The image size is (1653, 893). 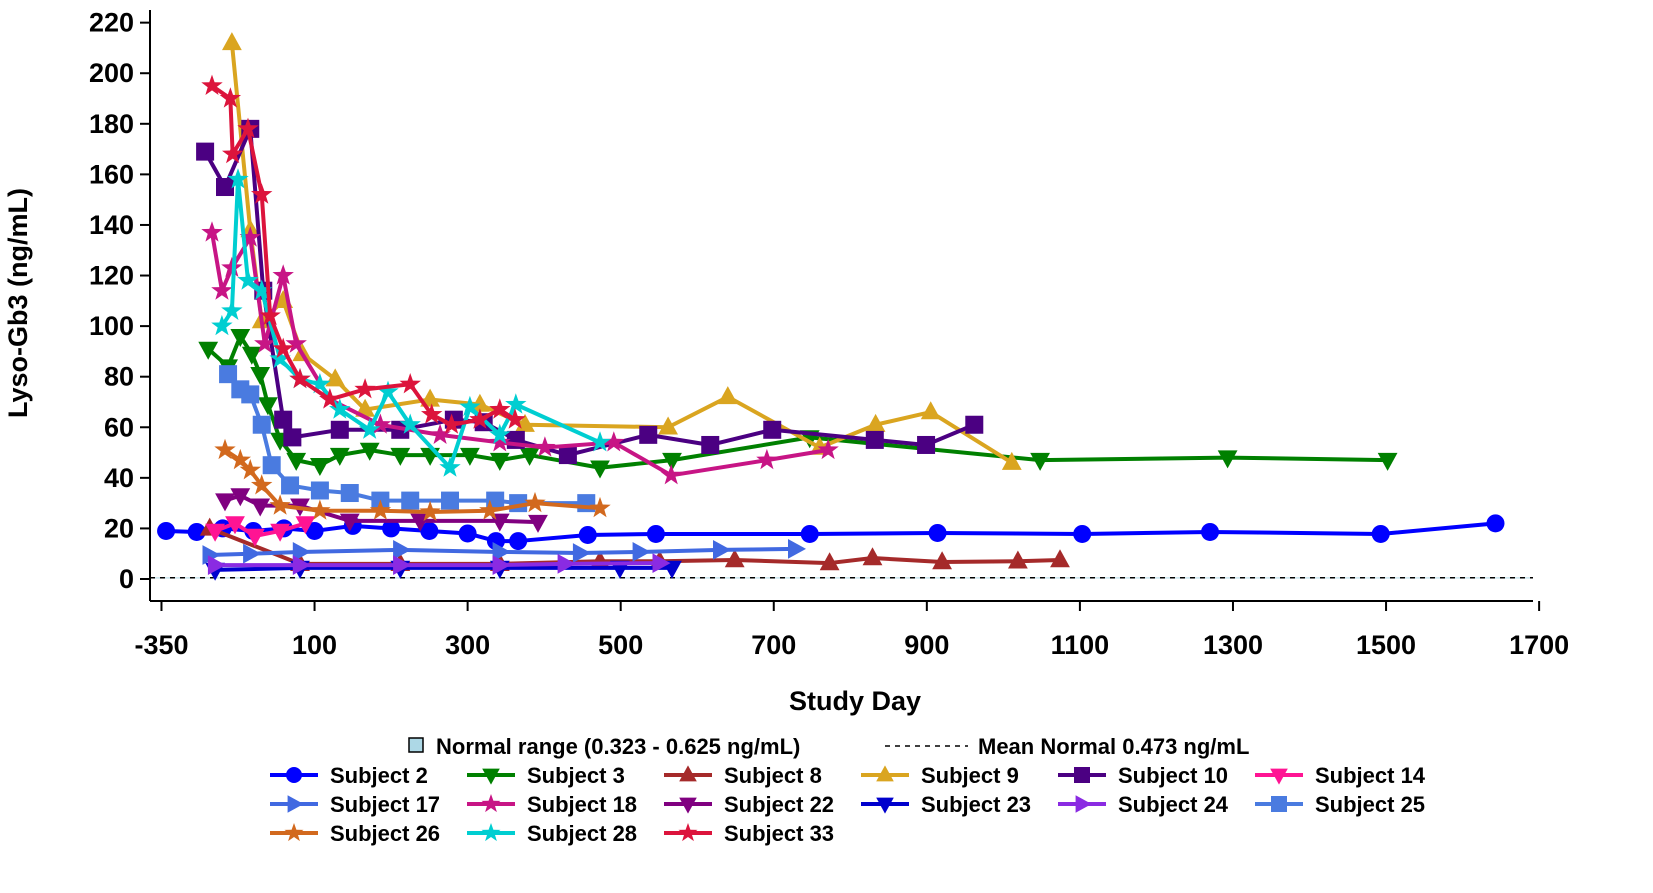 What do you see at coordinates (119, 377) in the screenshot?
I see `y-tick-label: 80` at bounding box center [119, 377].